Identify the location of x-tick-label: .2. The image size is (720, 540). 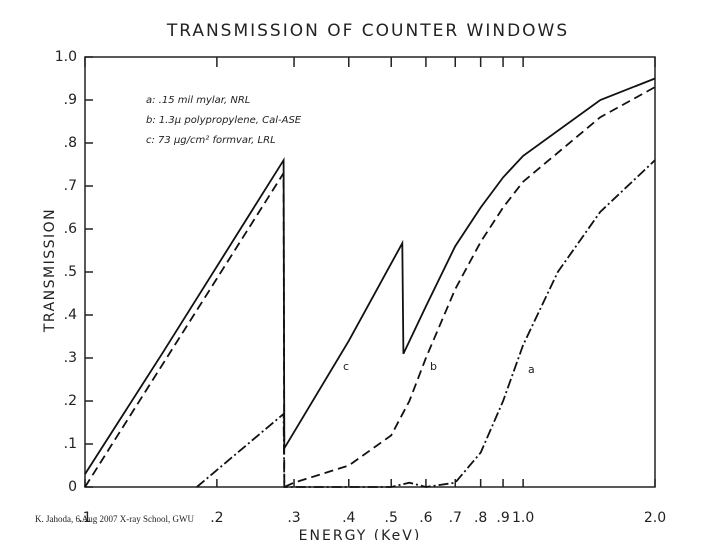
(216, 518).